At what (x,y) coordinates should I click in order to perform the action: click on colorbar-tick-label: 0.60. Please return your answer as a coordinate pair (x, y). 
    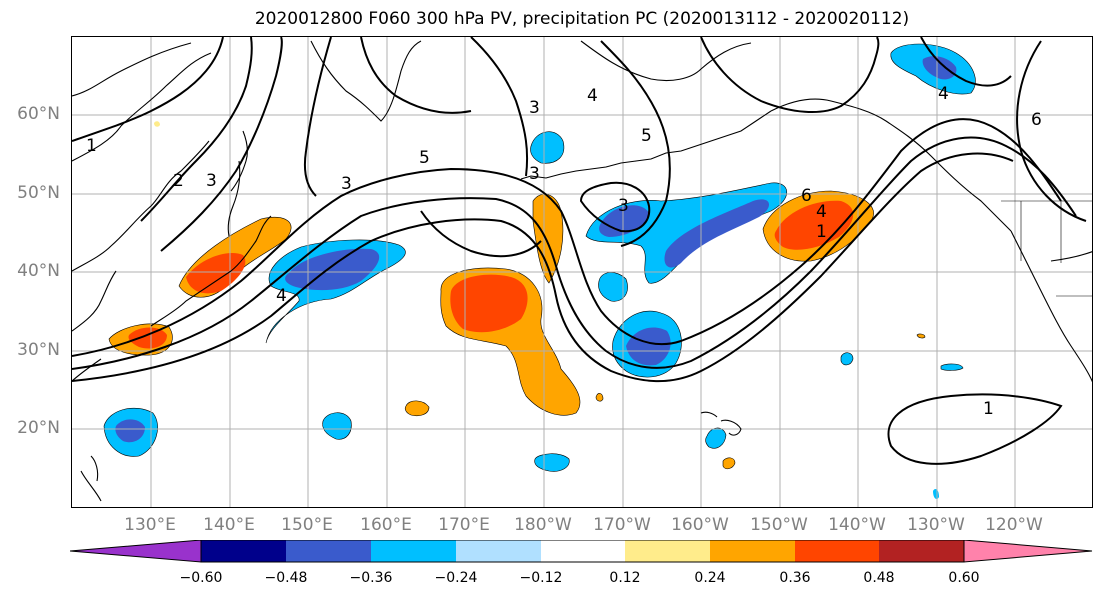
    Looking at the image, I should click on (964, 578).